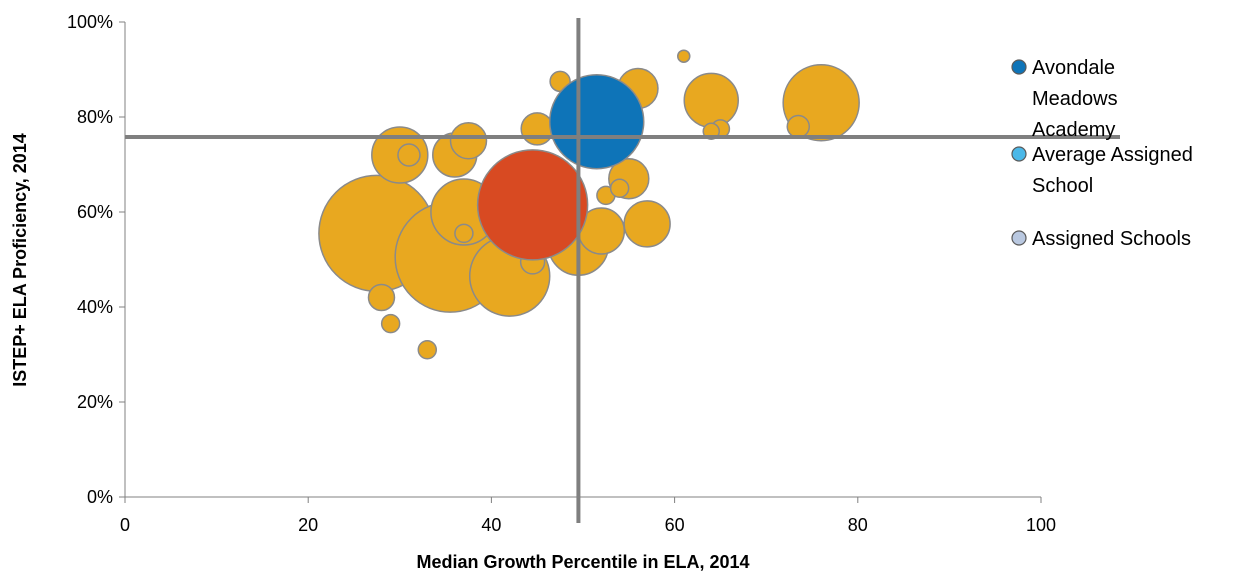 Image resolution: width=1236 pixels, height=580 pixels. Describe the element at coordinates (125, 525) in the screenshot. I see `x-tick-label: 0` at that location.